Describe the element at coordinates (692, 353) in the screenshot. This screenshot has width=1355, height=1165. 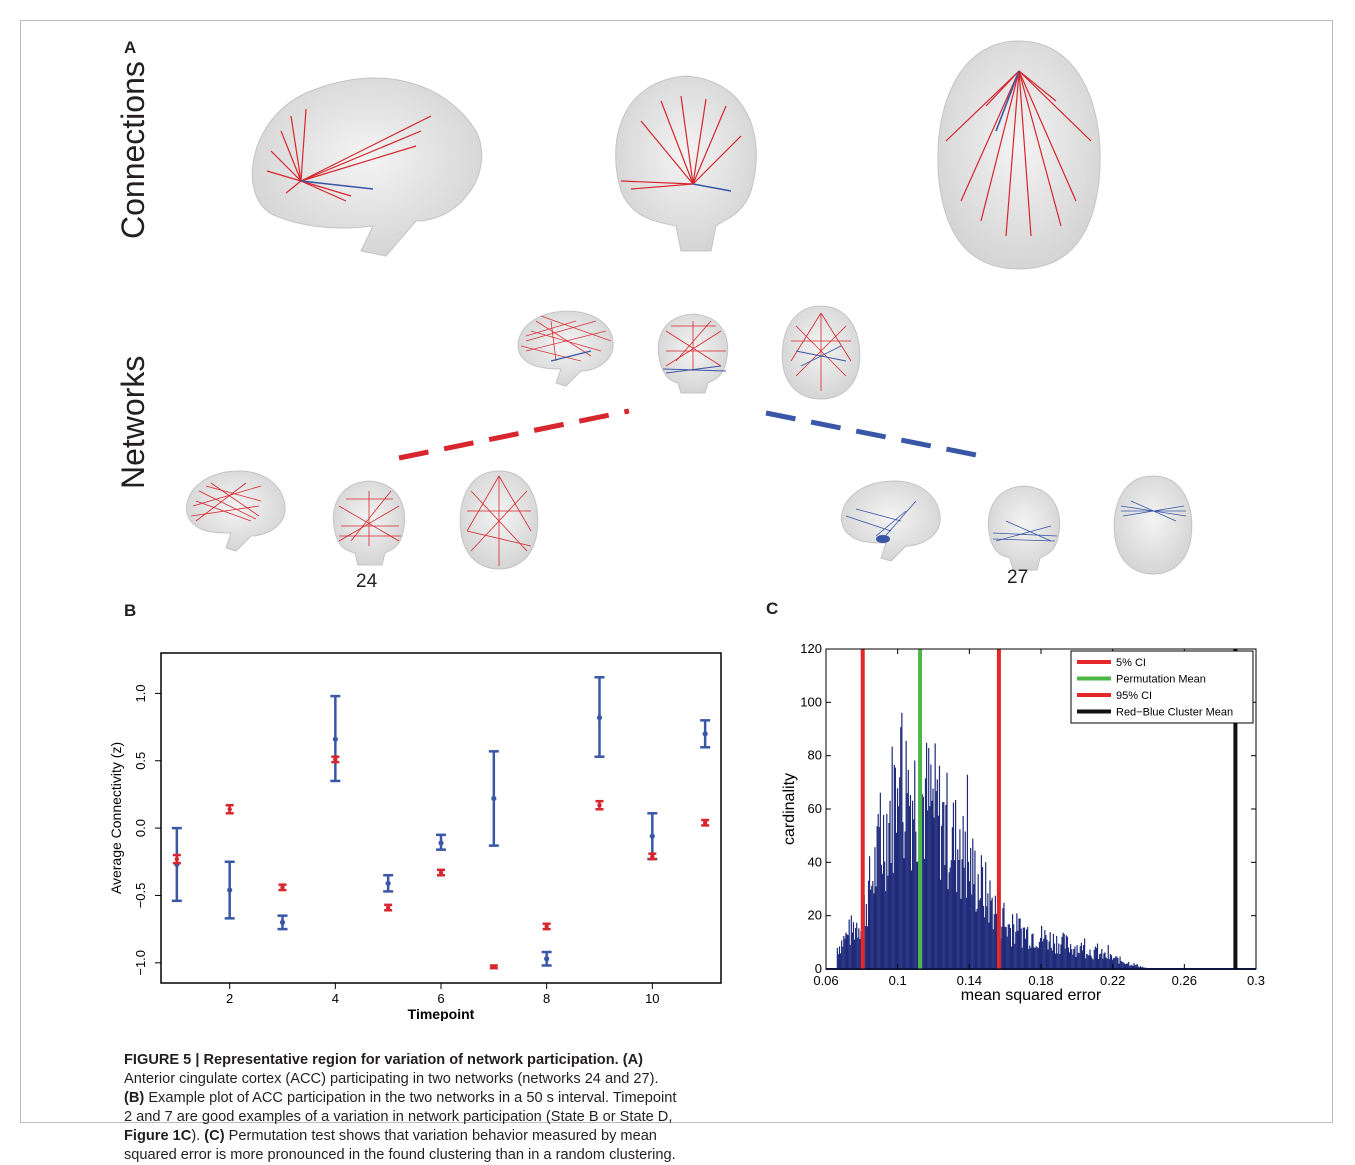
I see `network-parent-coronal` at that location.